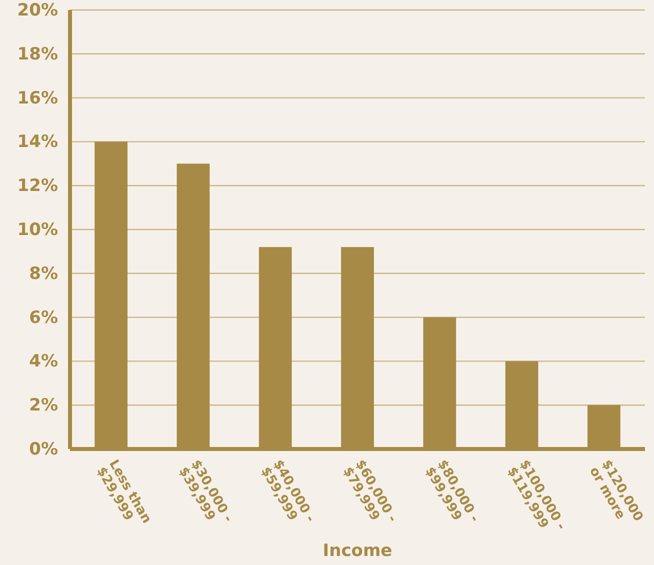 The height and width of the screenshot is (565, 654). What do you see at coordinates (43, 318) in the screenshot?
I see `y-tick-label: 6%` at bounding box center [43, 318].